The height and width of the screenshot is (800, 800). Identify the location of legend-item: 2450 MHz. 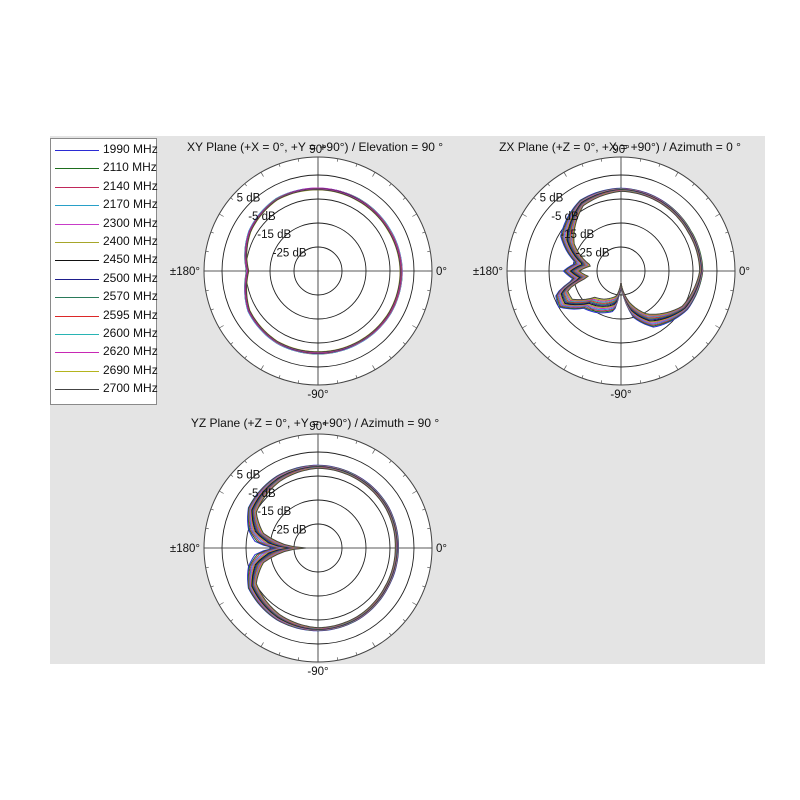
(104, 260).